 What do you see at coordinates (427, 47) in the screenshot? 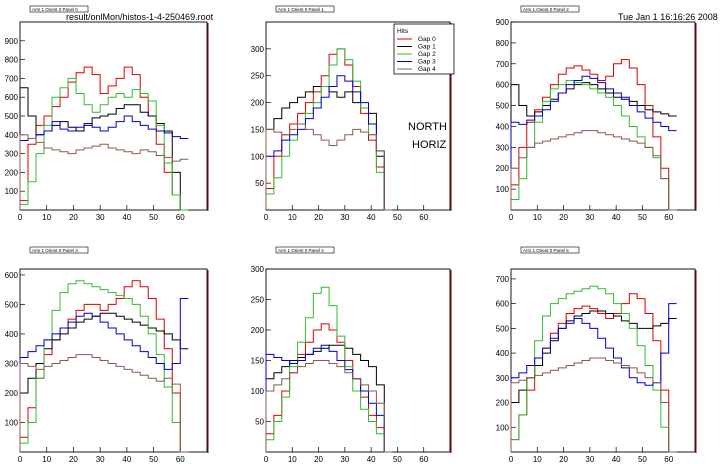
I see `legend-label: Gap 1` at bounding box center [427, 47].